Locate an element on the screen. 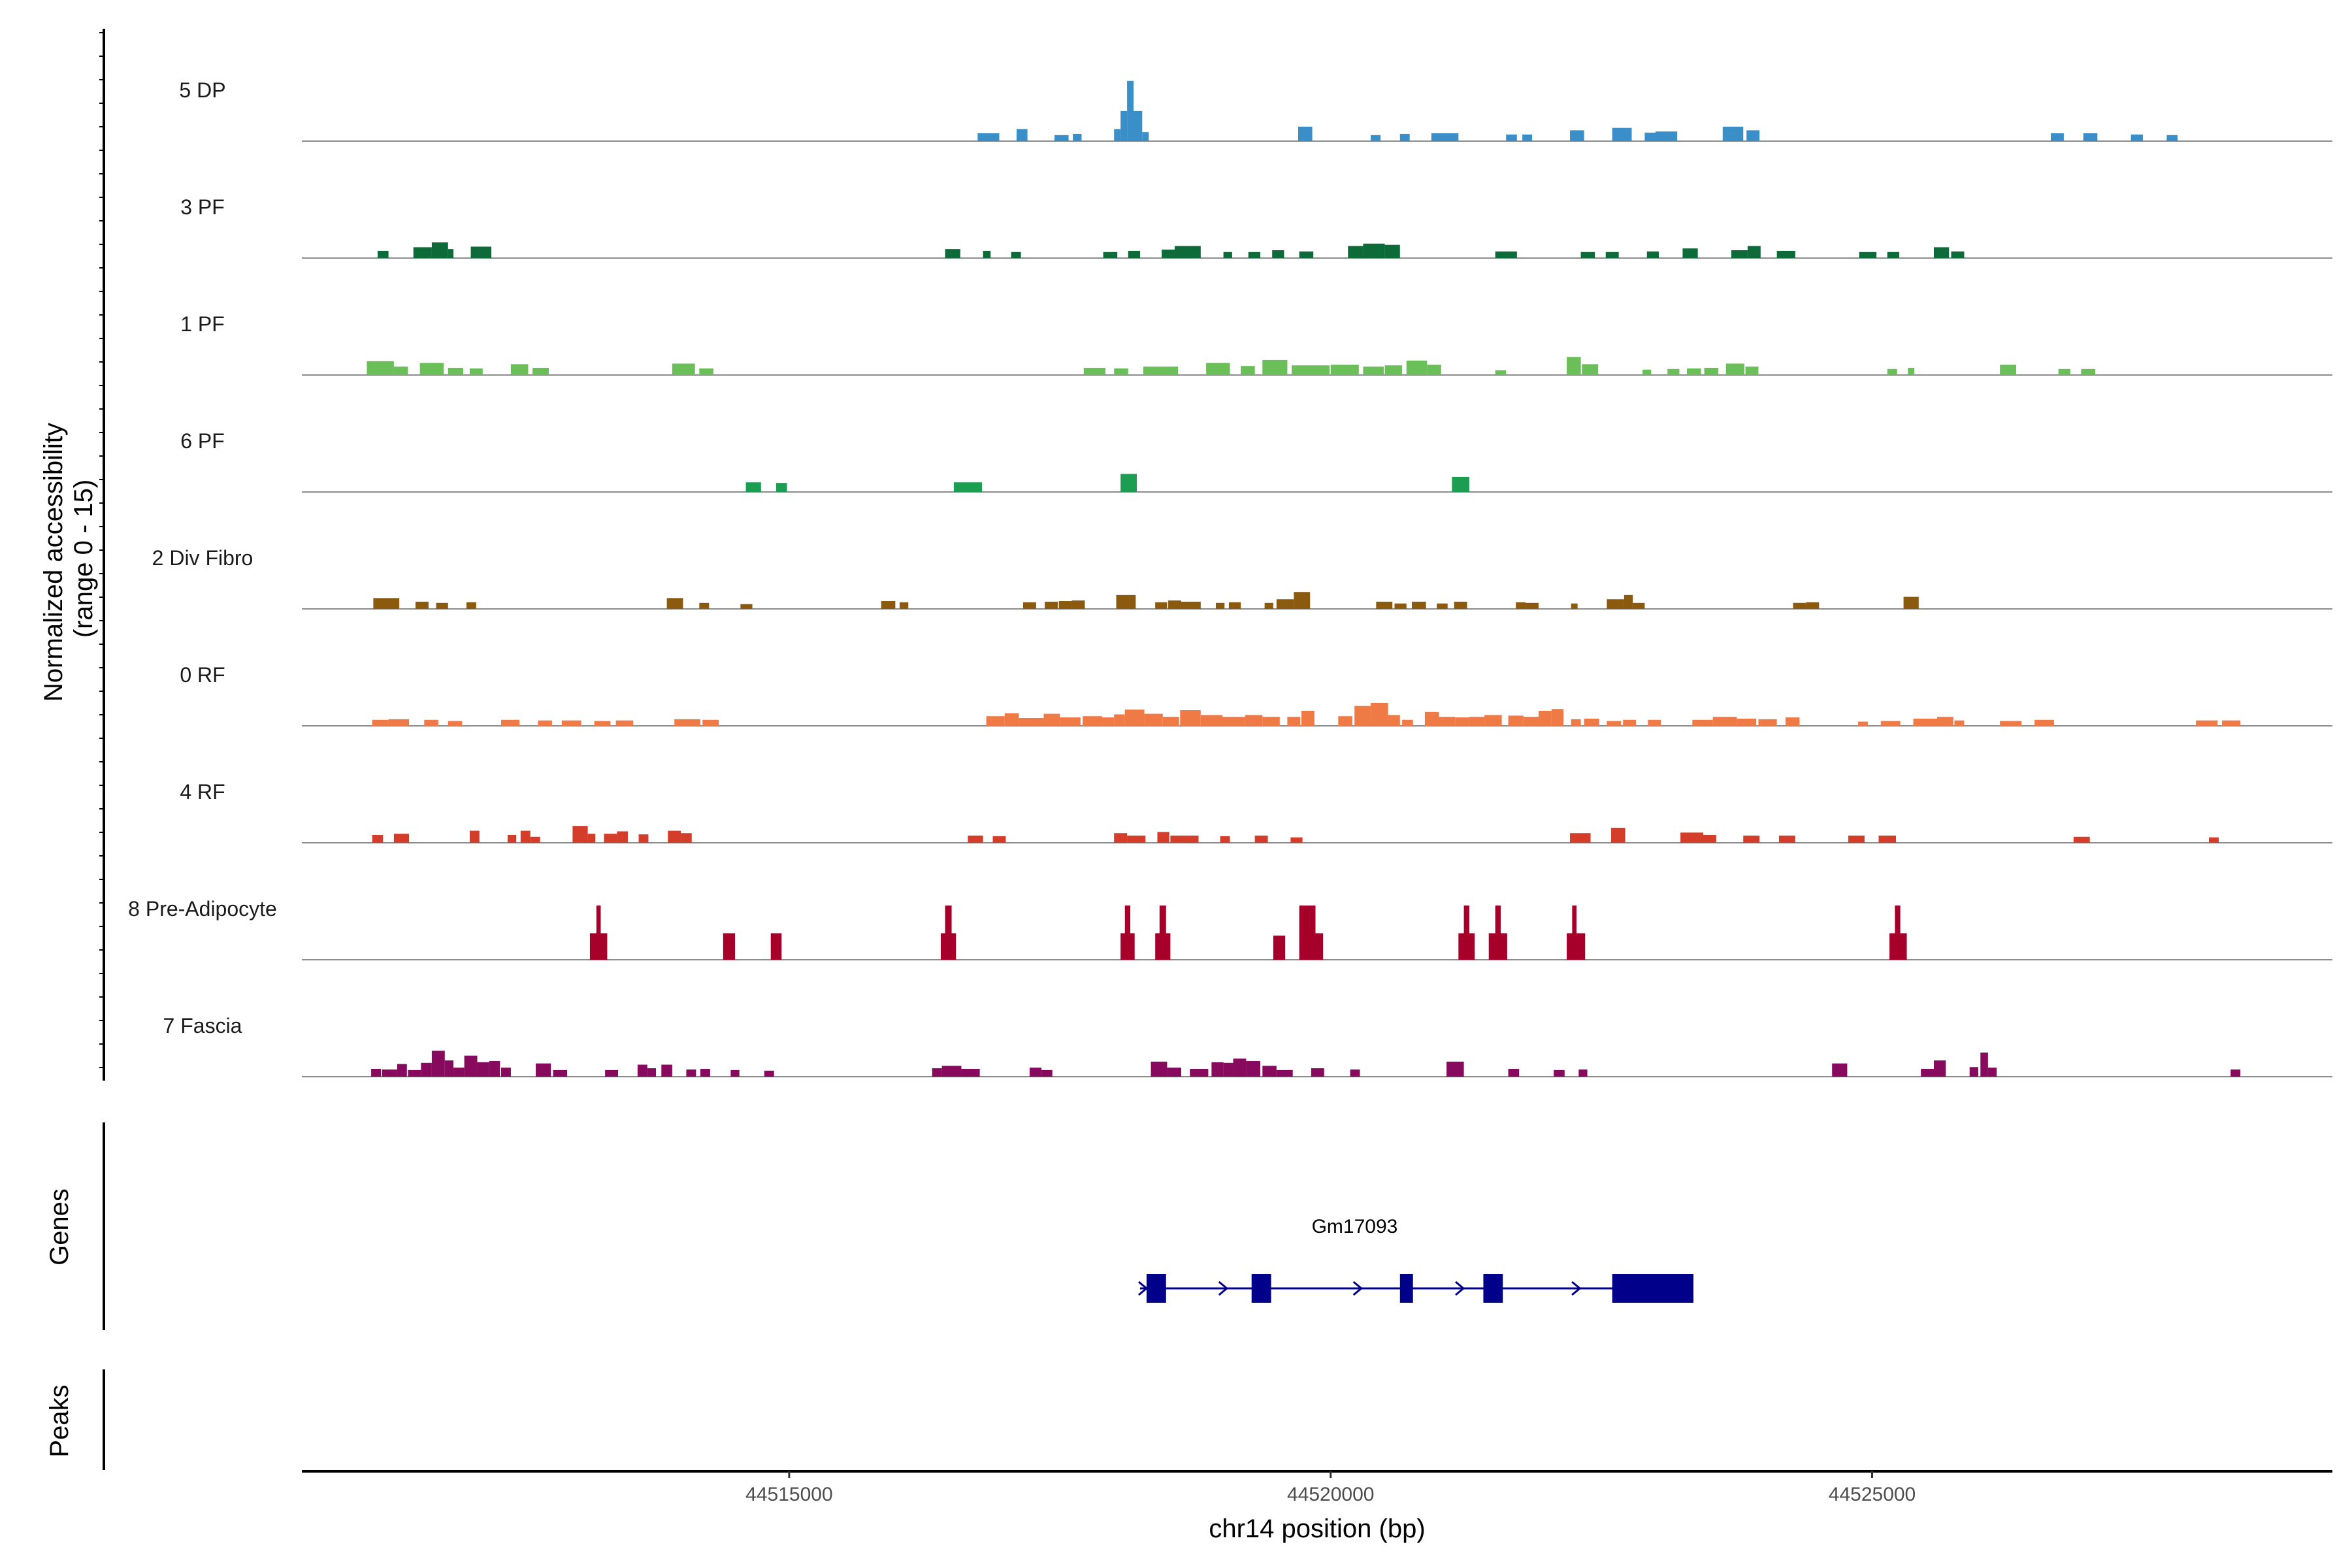  gene-exon is located at coordinates (1493, 1288).